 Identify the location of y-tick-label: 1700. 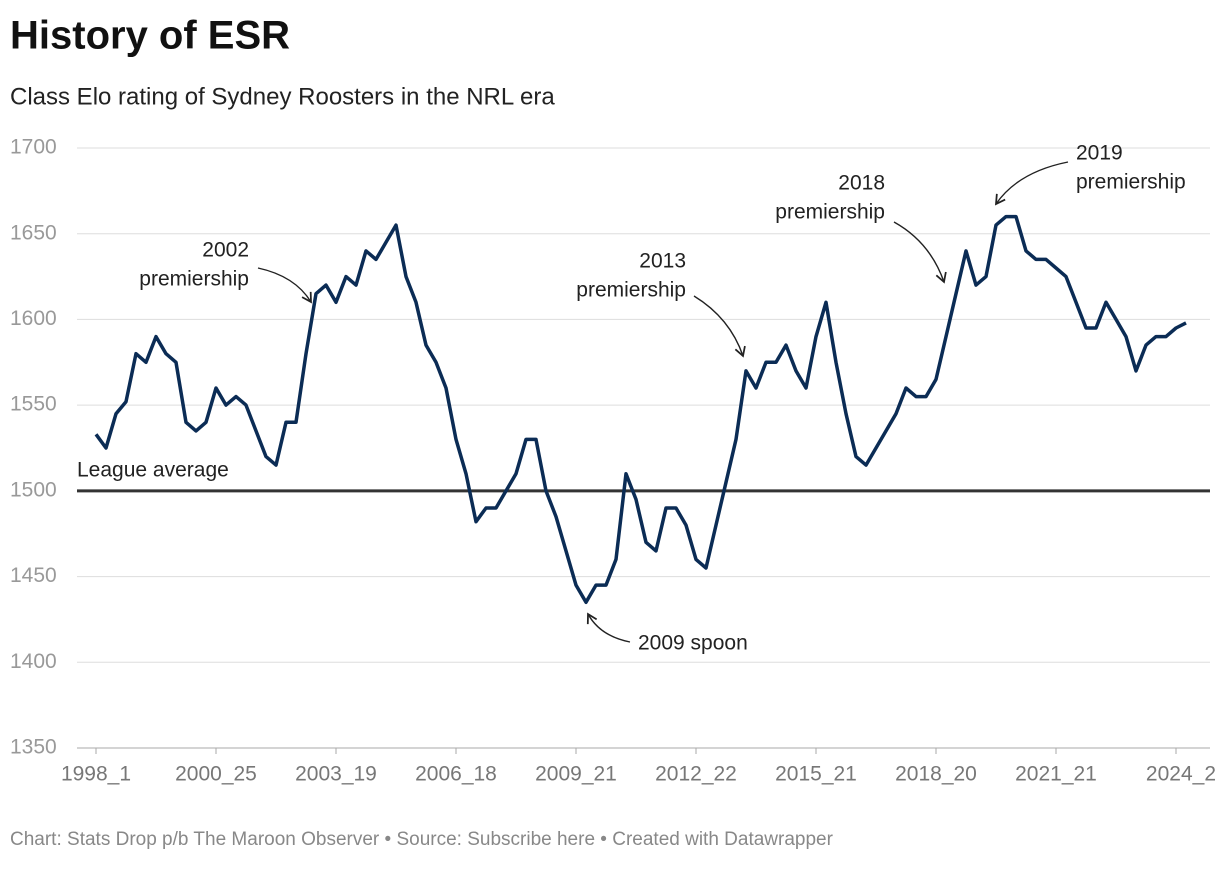
(33, 147).